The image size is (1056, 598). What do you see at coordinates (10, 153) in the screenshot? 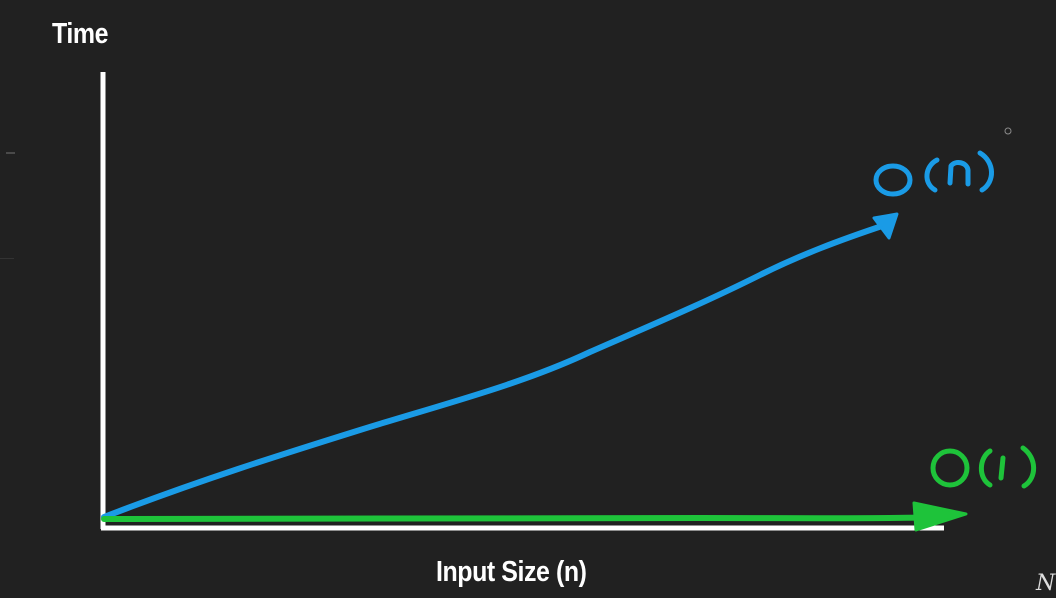
I see `left-edge-tick` at bounding box center [10, 153].